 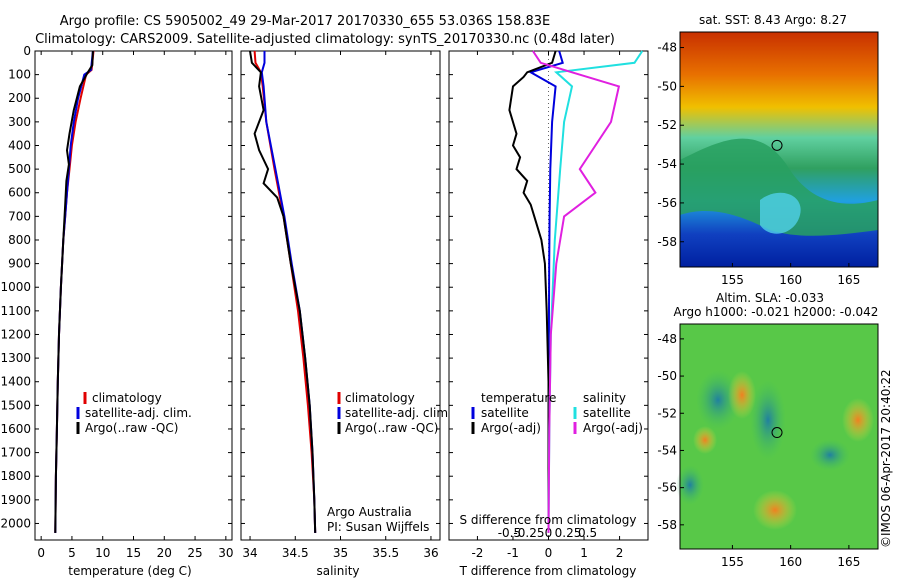 I want to click on x-tick-label: 35.5, so click(x=385, y=553).